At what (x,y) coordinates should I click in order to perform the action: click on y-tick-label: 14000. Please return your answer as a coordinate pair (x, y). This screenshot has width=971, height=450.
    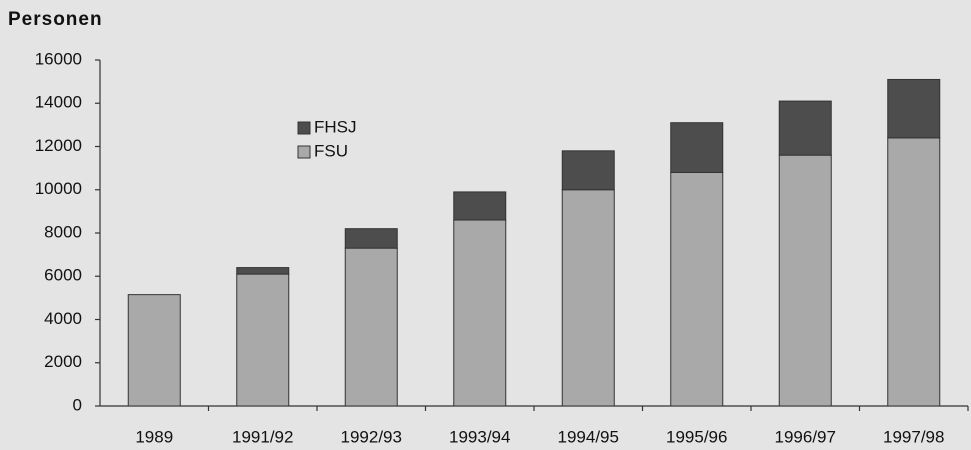
    Looking at the image, I should click on (58, 102).